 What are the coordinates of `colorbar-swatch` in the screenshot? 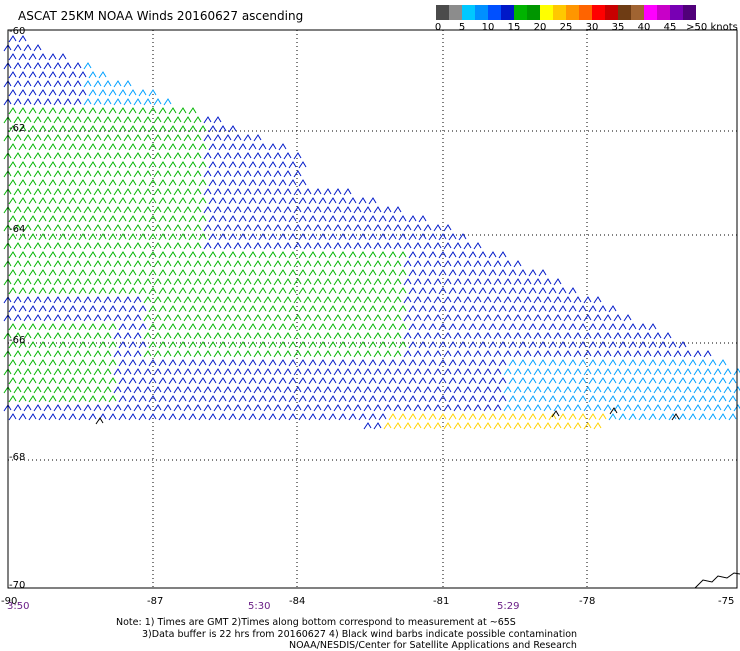 It's located at (494, 12).